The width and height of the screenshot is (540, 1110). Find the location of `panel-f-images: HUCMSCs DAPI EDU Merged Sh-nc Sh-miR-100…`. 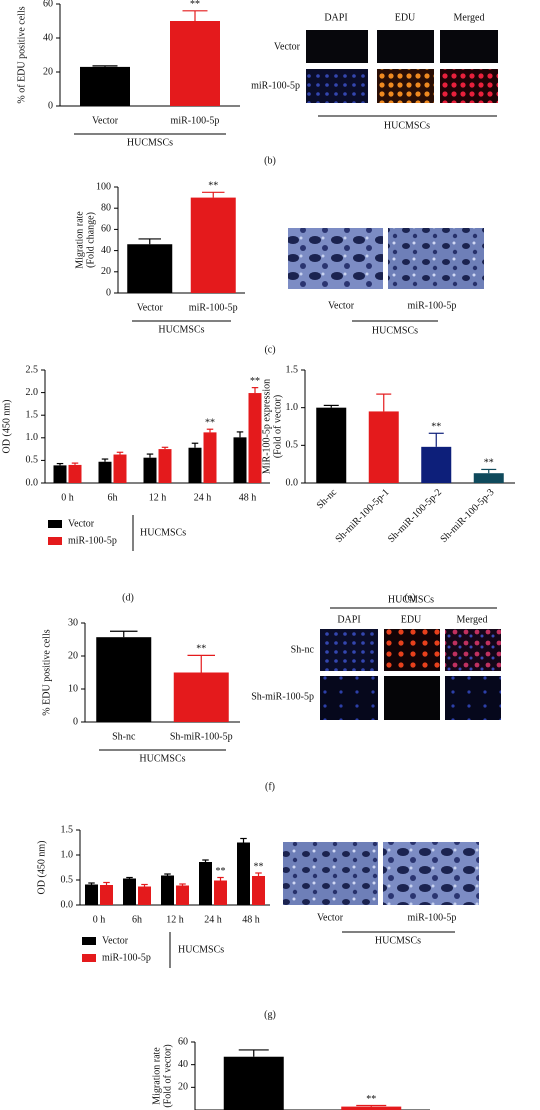

panel-f-images: HUCMSCs DAPI EDU Merged Sh-nc Sh-miR-100… is located at coordinates (376, 657).